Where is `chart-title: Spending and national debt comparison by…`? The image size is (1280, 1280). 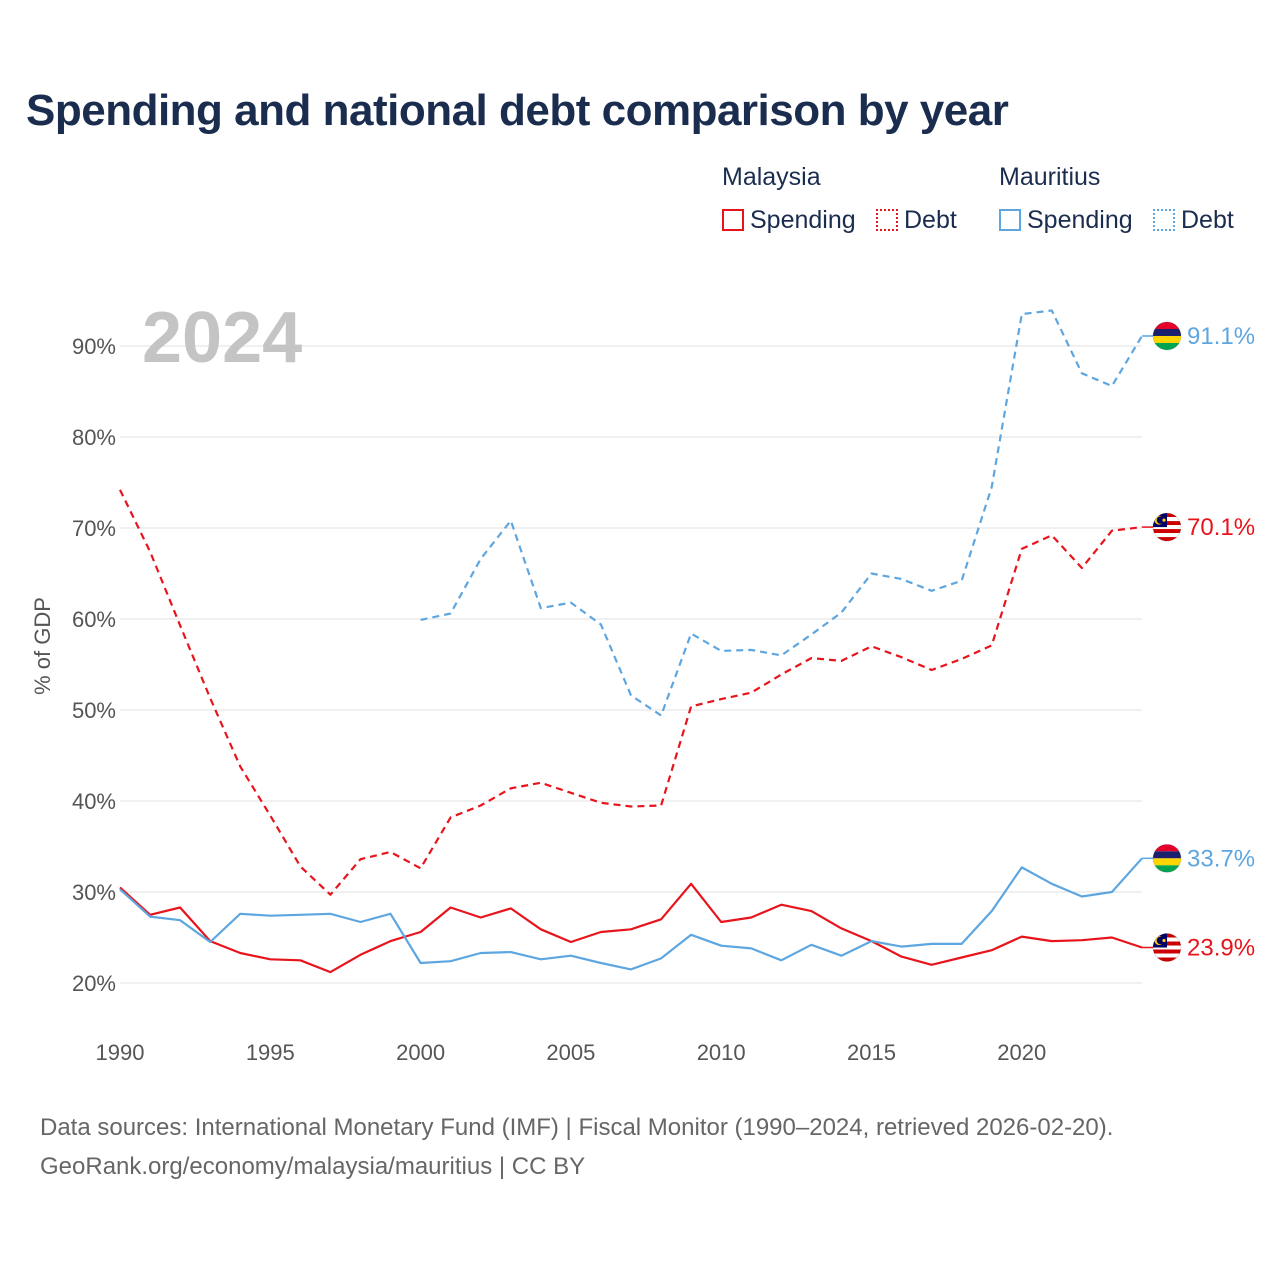 chart-title: Spending and national debt comparison by… is located at coordinates (517, 110).